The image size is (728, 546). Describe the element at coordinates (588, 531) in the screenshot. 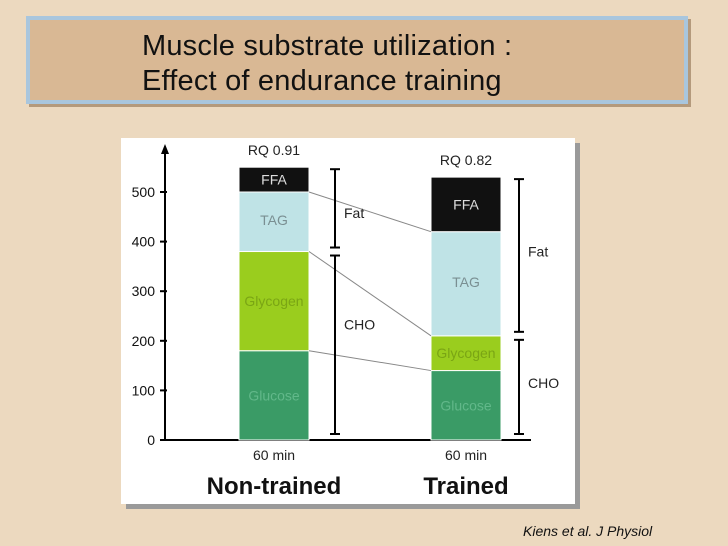

I see `citation: Kiens et al. J Physiol` at that location.